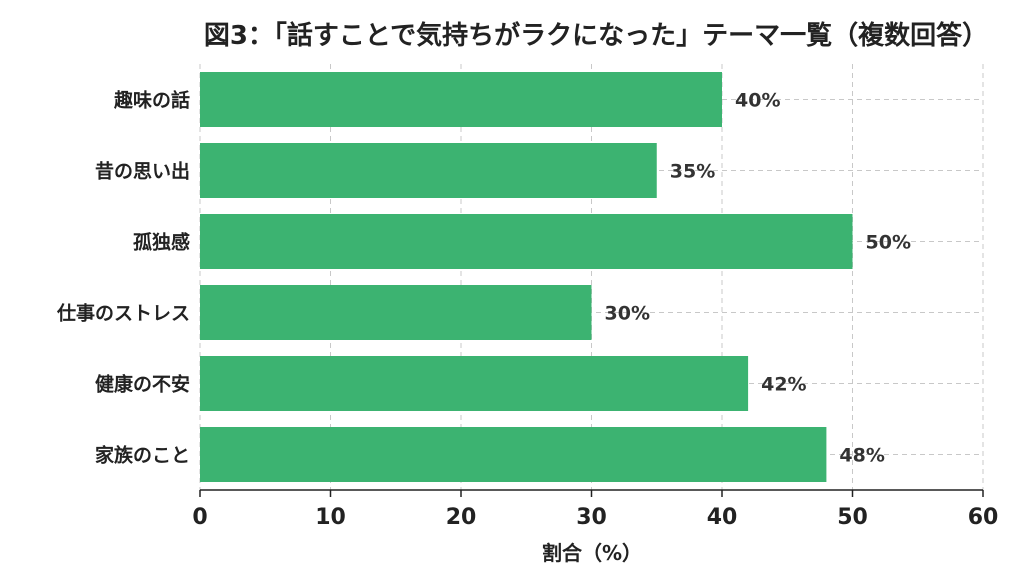 The height and width of the screenshot is (585, 1024). What do you see at coordinates (888, 243) in the screenshot?
I see `data-label: 50%` at bounding box center [888, 243].